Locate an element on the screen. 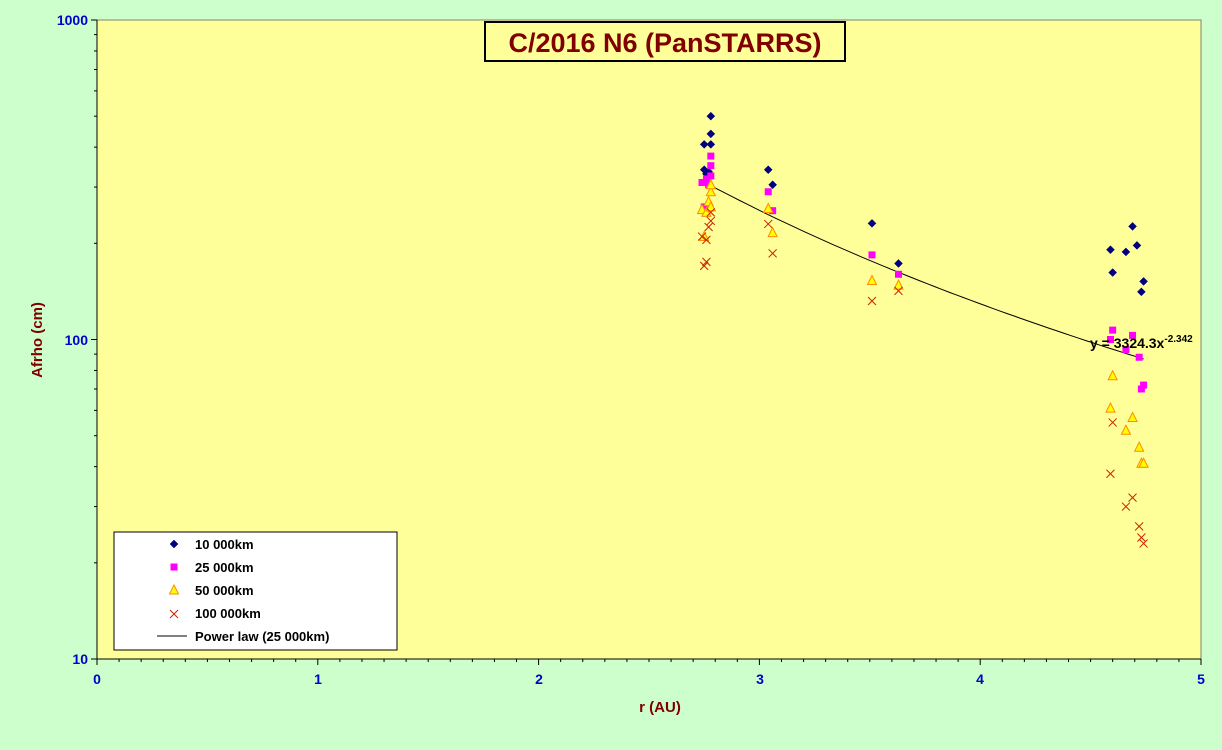  legend-marker-triangle is located at coordinates (174, 589).